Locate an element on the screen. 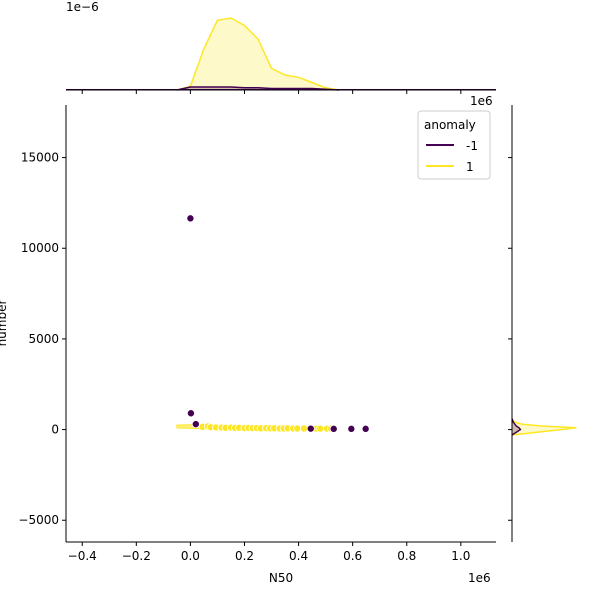 Image resolution: width=600 pixels, height=600 pixels. x-tick-label: 1.0 is located at coordinates (460, 556).